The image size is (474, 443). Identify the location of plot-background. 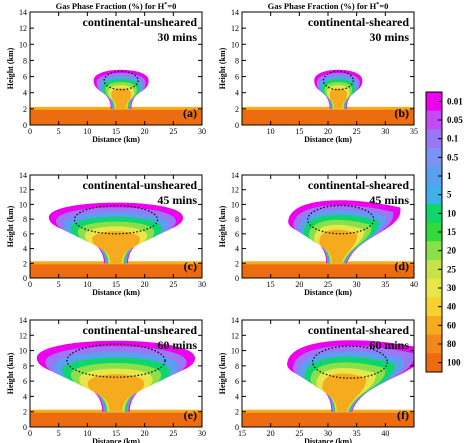
(328, 68).